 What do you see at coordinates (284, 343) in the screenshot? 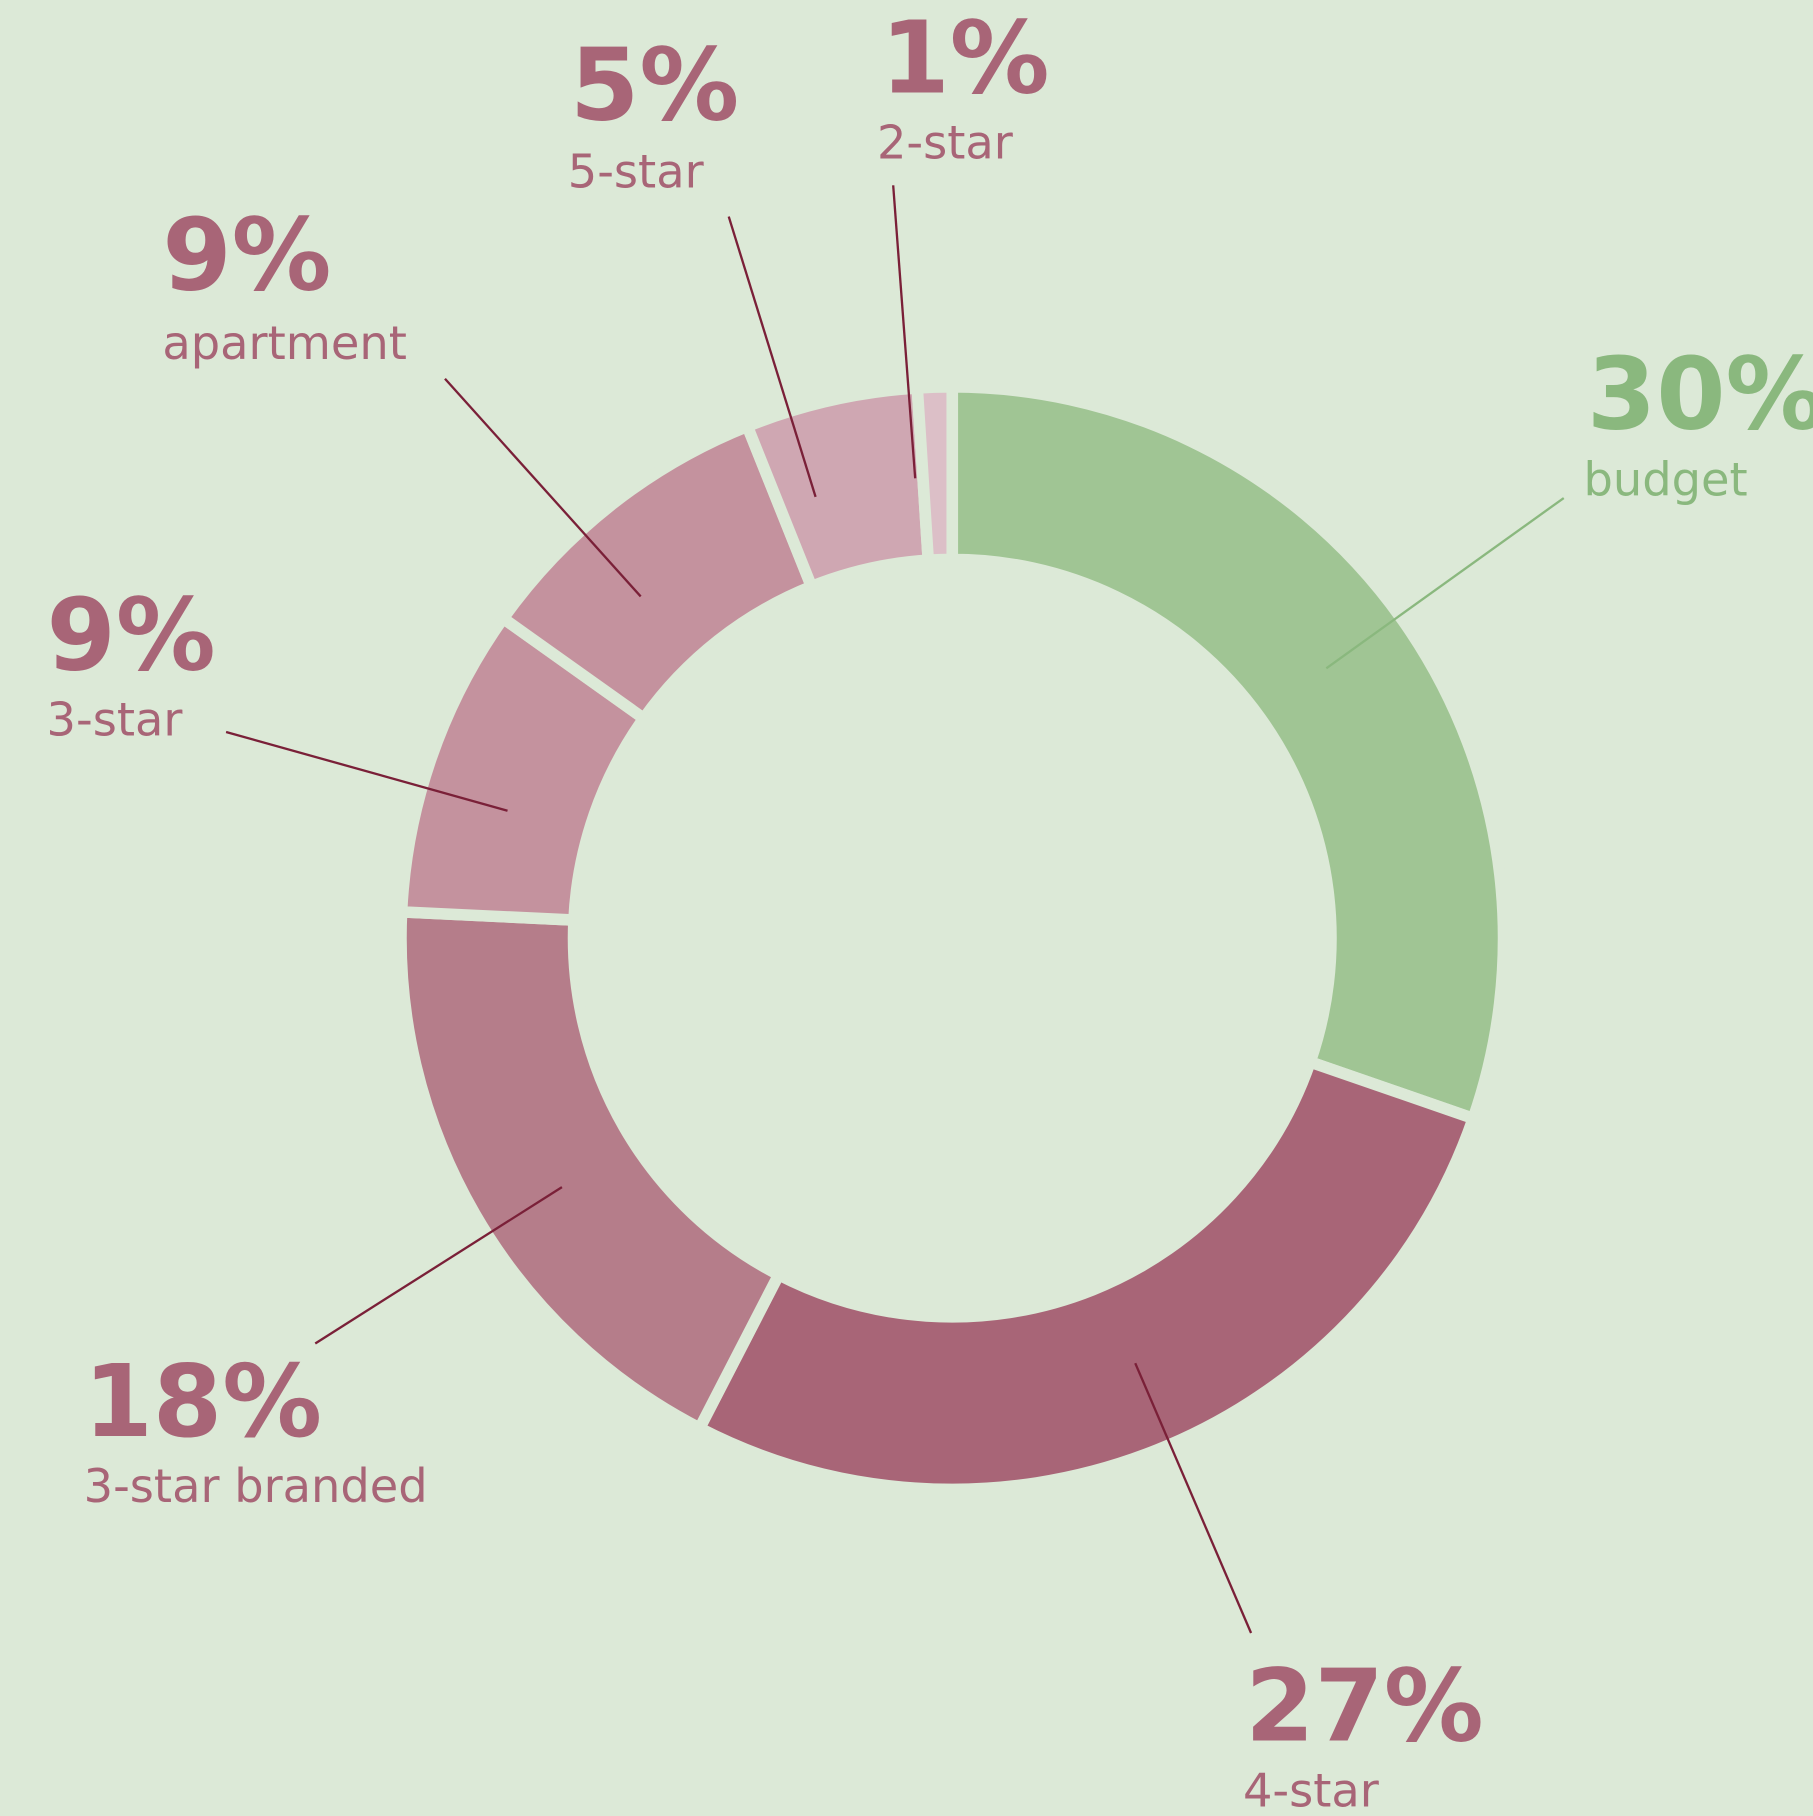
I see `category-label: apartment` at bounding box center [284, 343].